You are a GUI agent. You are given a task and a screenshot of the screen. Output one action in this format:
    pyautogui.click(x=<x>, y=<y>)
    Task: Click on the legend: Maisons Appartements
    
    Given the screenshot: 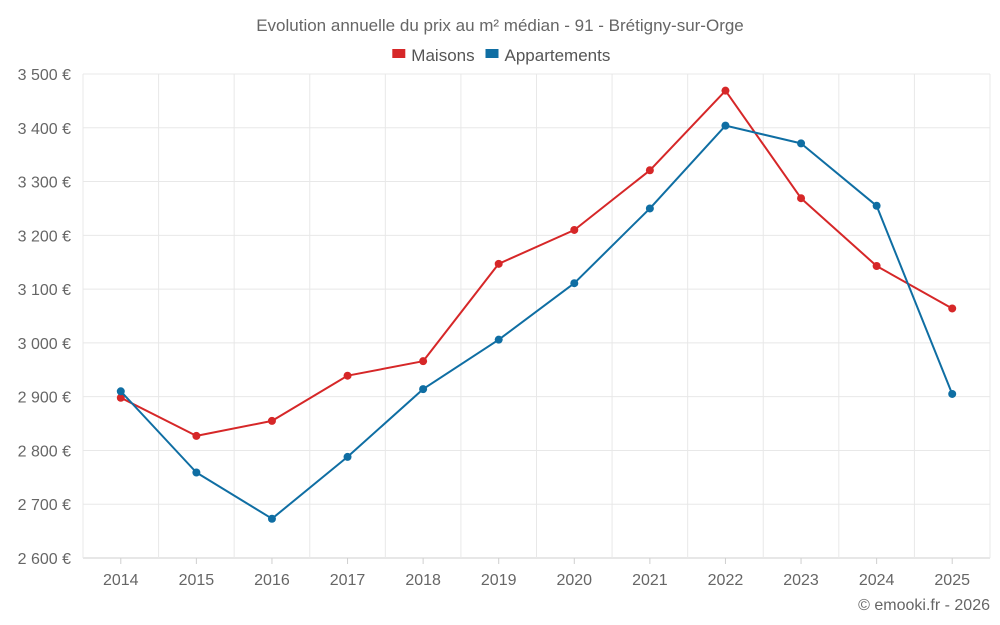 What is the action you would take?
    pyautogui.click(x=501, y=55)
    